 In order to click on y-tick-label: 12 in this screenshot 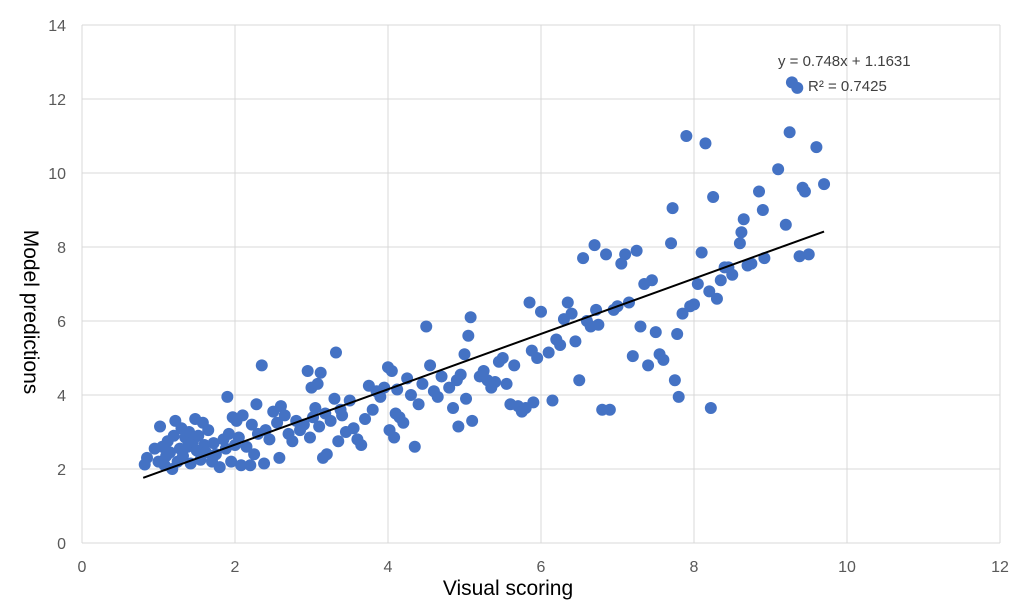, I will do `click(57, 100)`.